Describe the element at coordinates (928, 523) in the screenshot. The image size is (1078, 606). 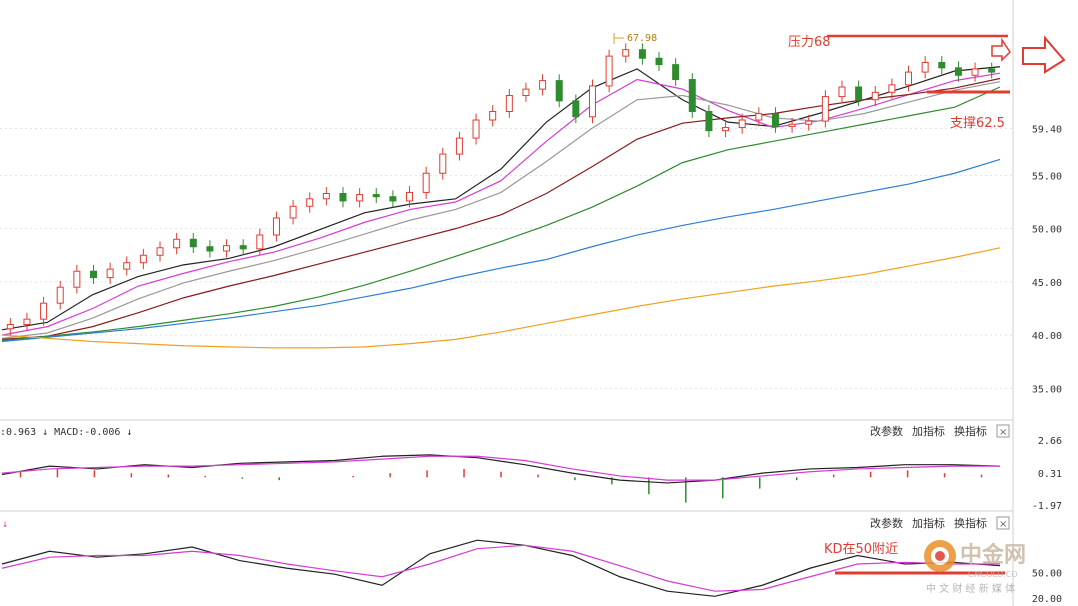
I see `kdj-add-indicator-button: 加指标` at that location.